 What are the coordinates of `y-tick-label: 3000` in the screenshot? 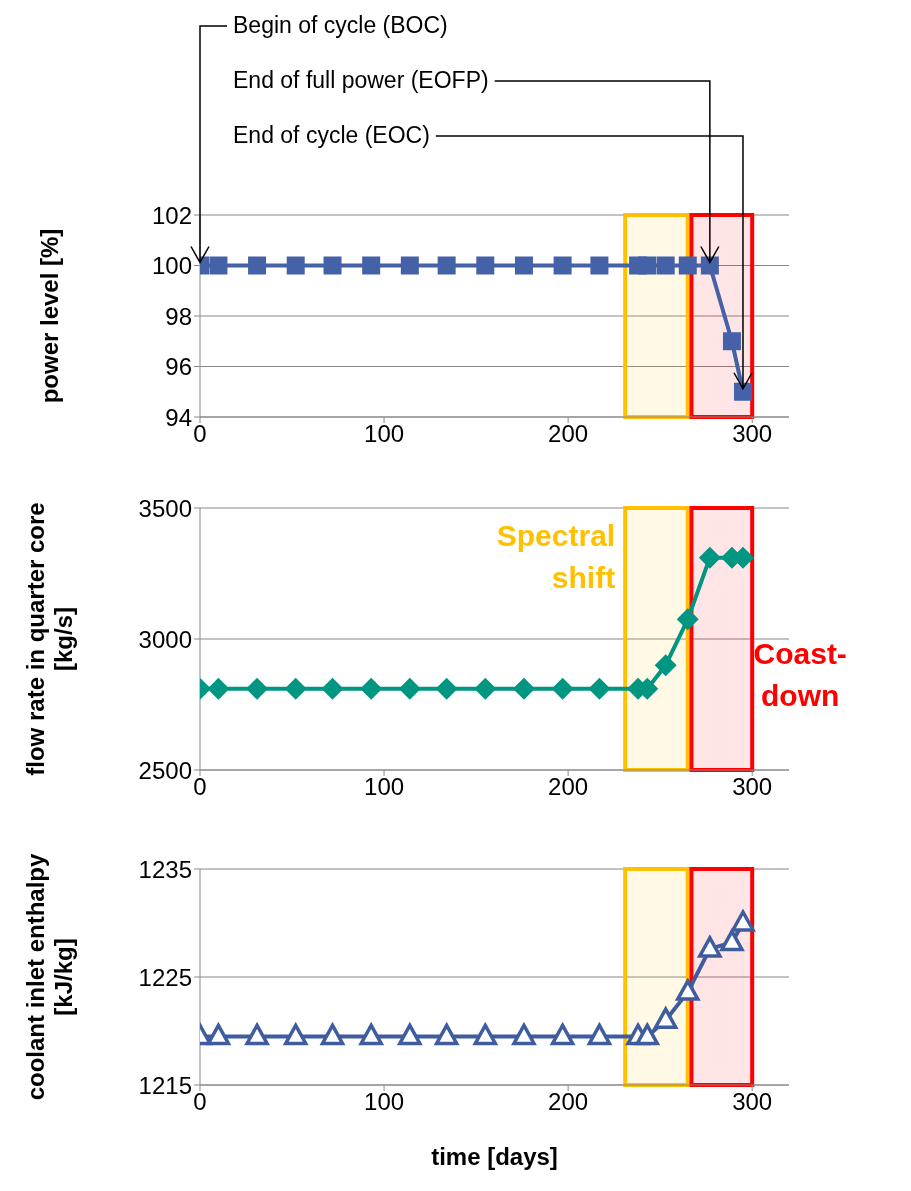 It's located at (165, 639).